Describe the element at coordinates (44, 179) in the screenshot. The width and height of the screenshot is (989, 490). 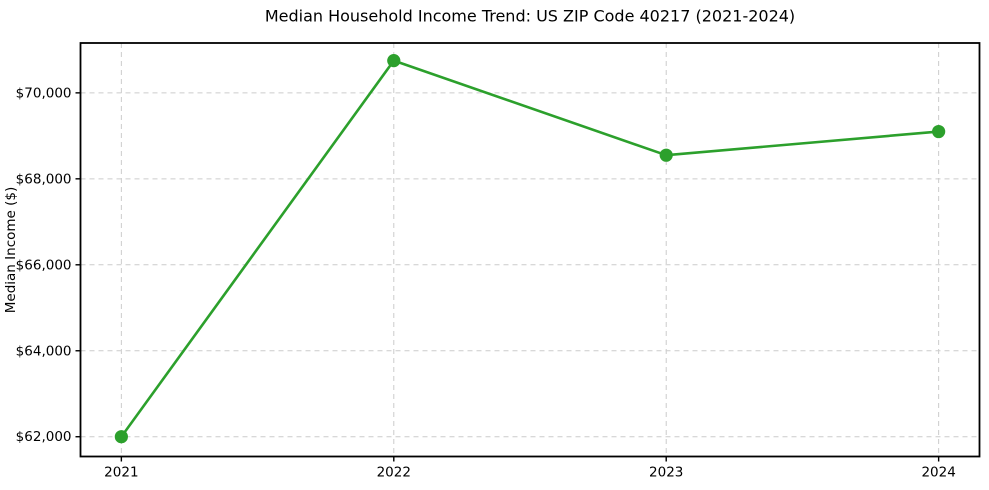
I see `y-tick-label: $68,000` at that location.